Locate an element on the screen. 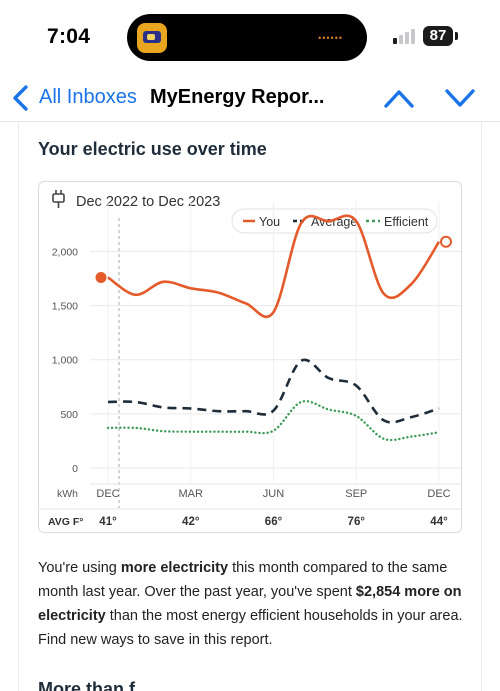 The height and width of the screenshot is (691, 500). battery-level: 87 is located at coordinates (438, 36).